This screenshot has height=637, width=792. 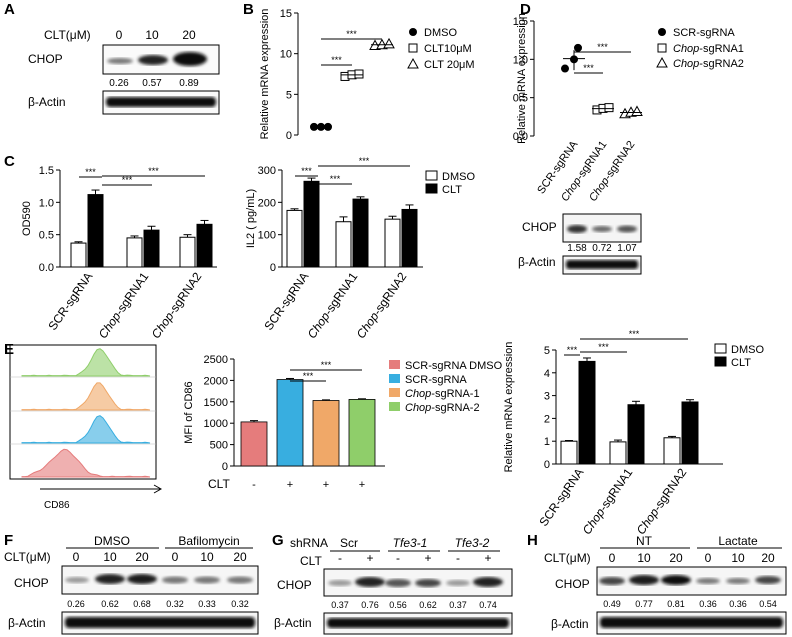 I want to click on band-quant: 0.76, so click(x=370, y=605).